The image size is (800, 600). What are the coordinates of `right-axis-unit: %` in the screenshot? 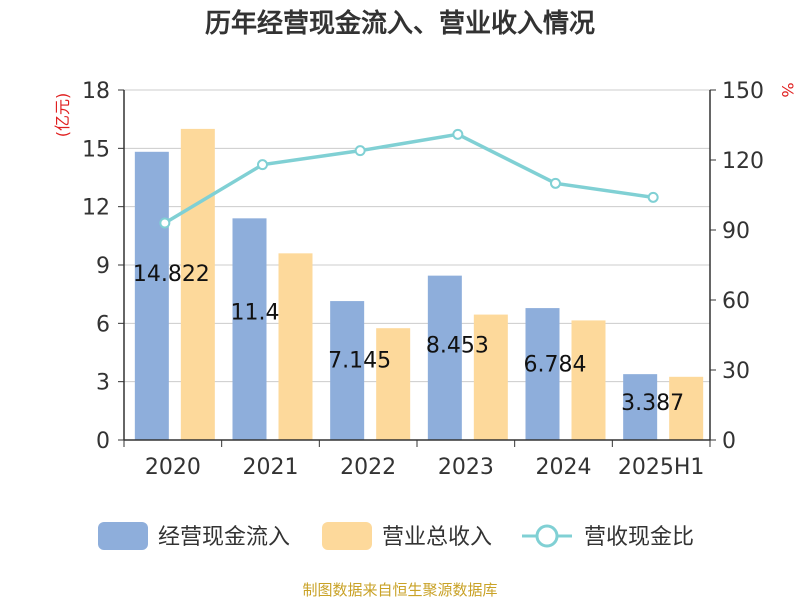 It's located at (787, 89).